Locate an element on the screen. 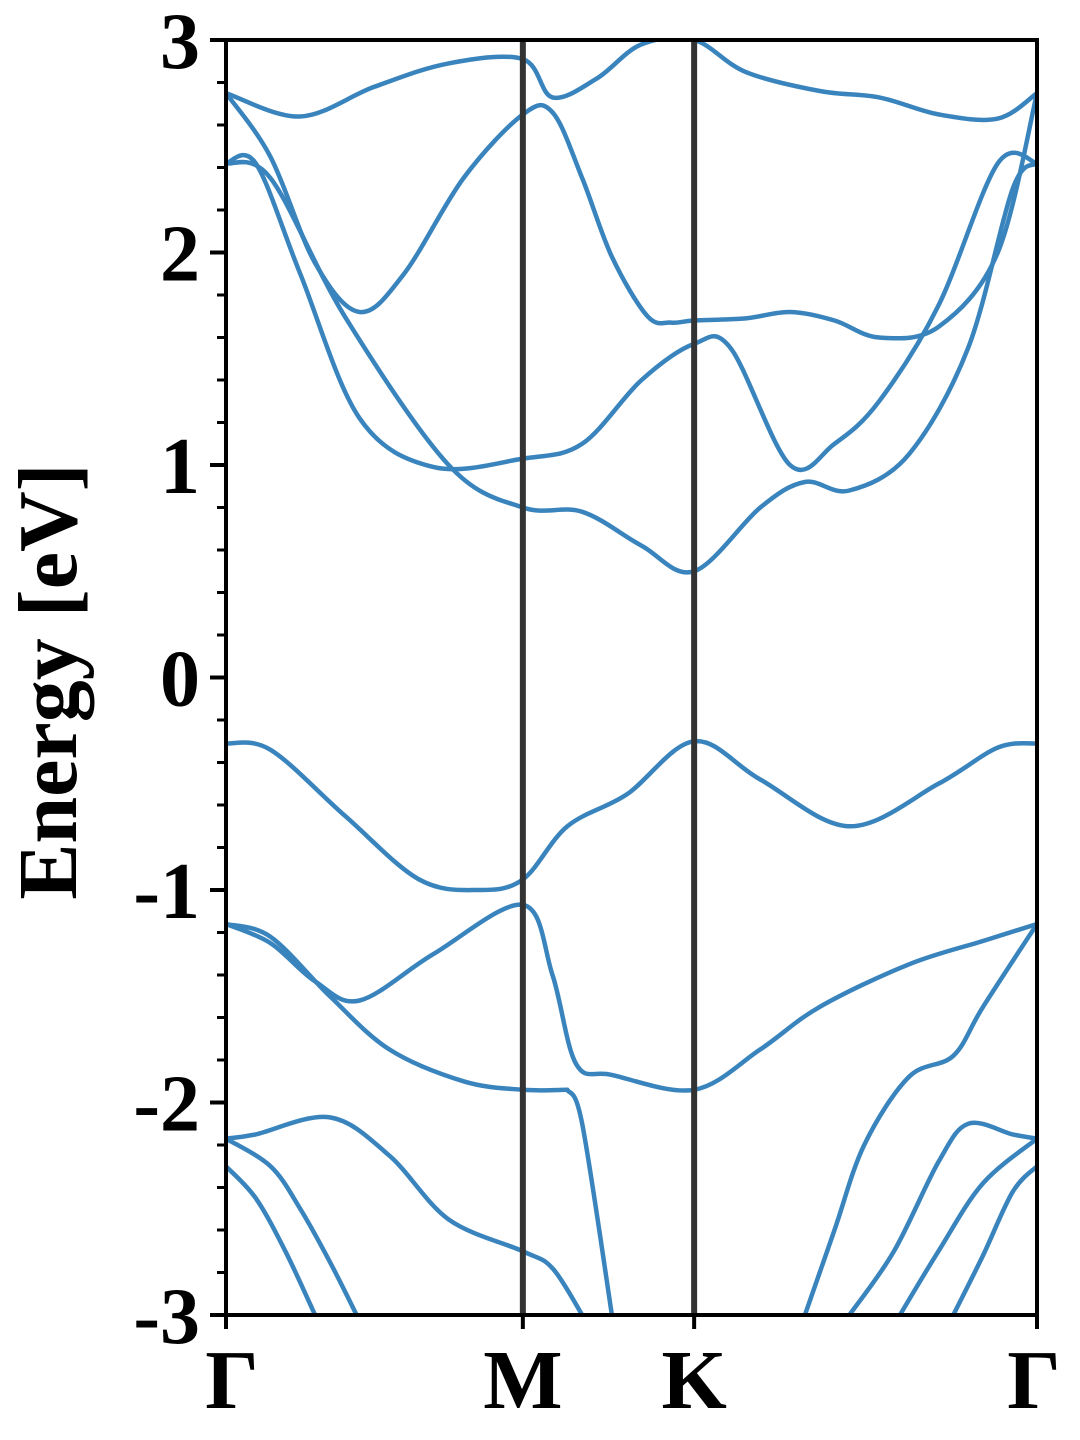 This screenshot has height=1440, width=1080. y-tick-label: -3 is located at coordinates (166, 1317).